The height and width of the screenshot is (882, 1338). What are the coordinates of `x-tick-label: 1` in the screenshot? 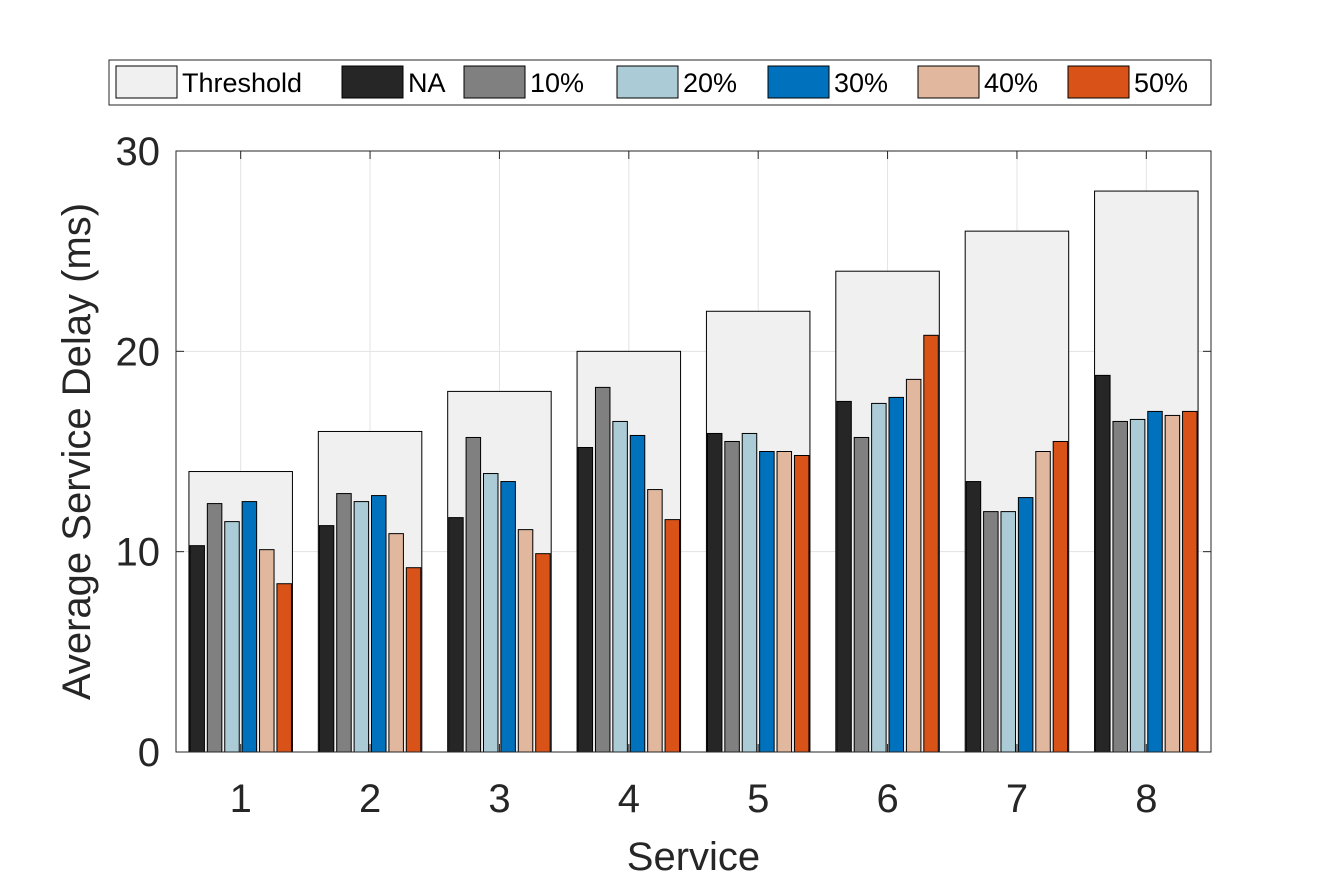 It's located at (241, 799).